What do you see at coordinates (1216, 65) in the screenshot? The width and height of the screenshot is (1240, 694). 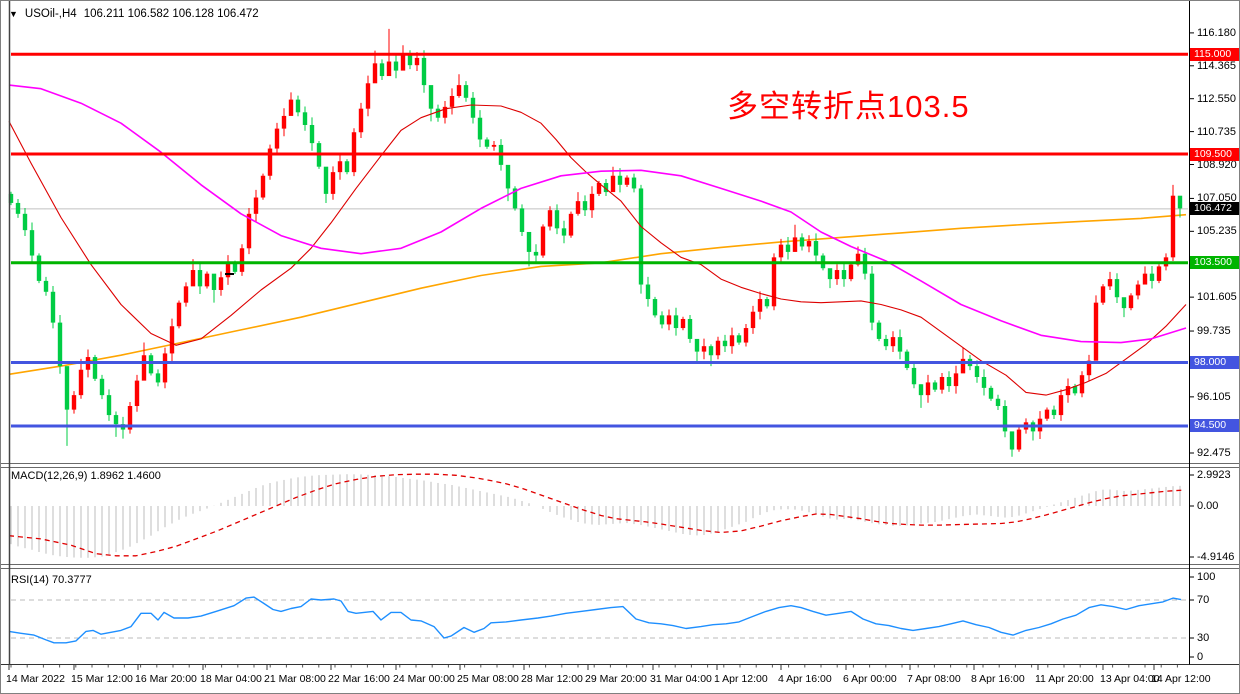 I see `price-tick-label: 114.365` at bounding box center [1216, 65].